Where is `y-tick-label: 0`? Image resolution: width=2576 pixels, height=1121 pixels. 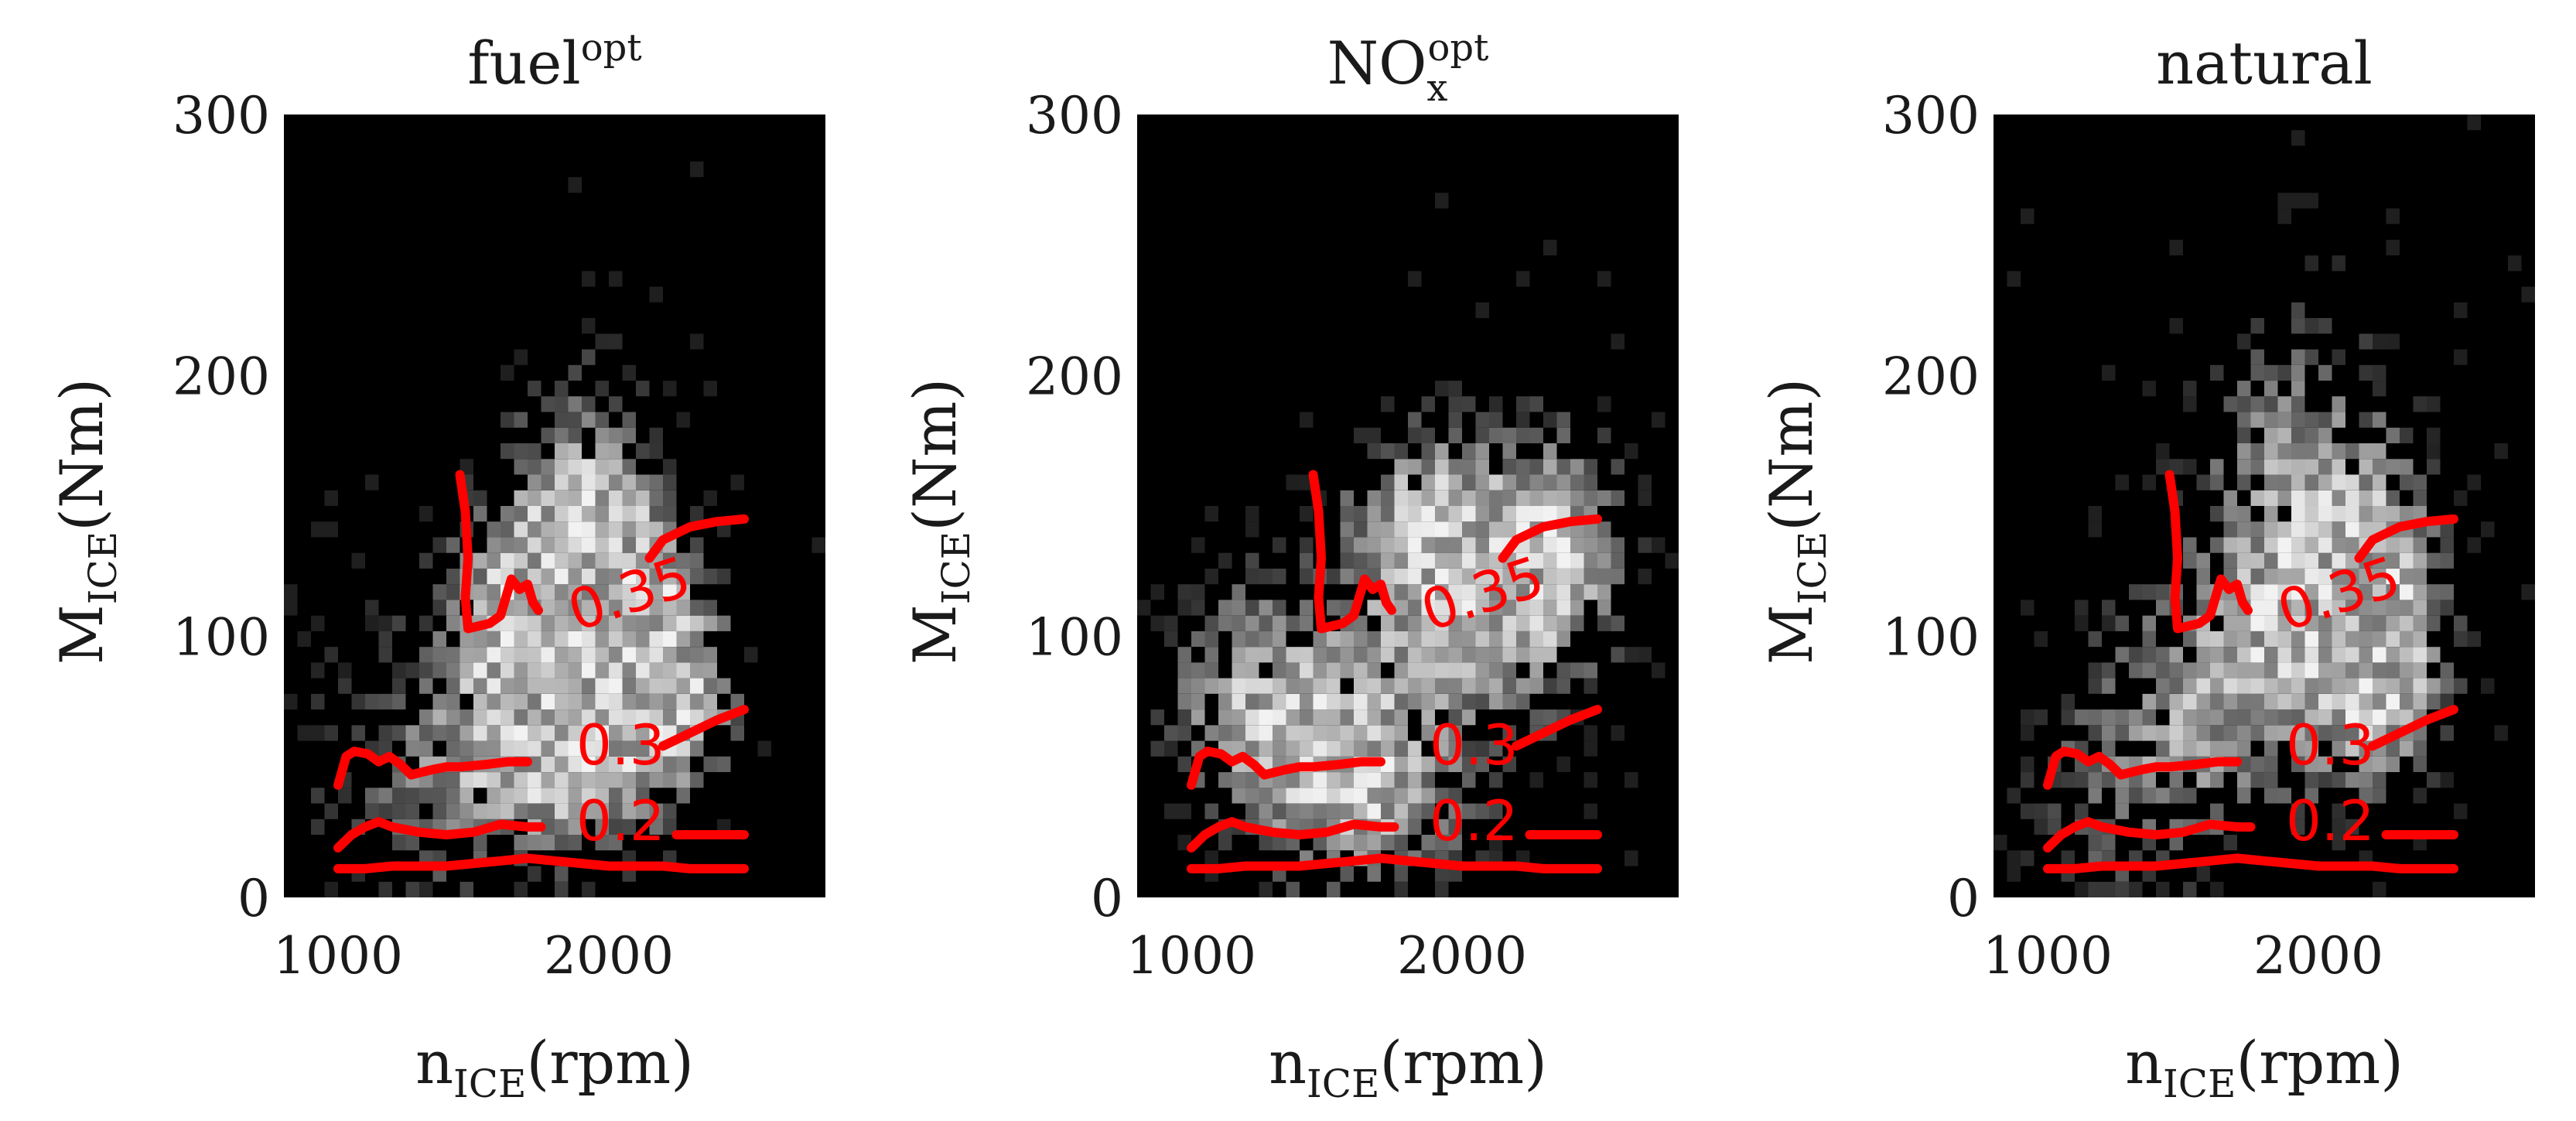
y-tick-label: 0 is located at coordinates (253, 898).